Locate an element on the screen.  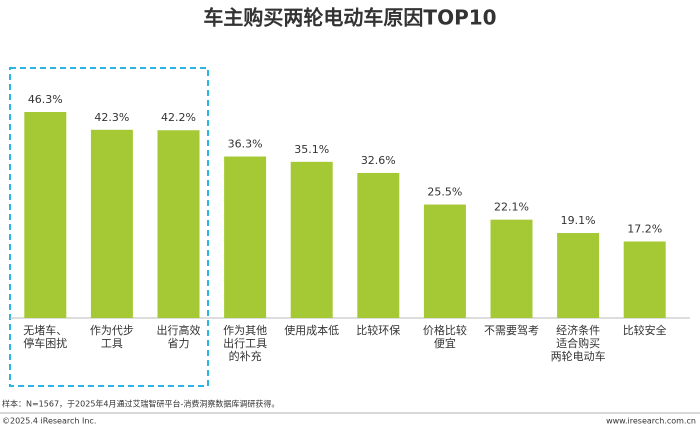
value-label: 19.1% is located at coordinates (578, 220).